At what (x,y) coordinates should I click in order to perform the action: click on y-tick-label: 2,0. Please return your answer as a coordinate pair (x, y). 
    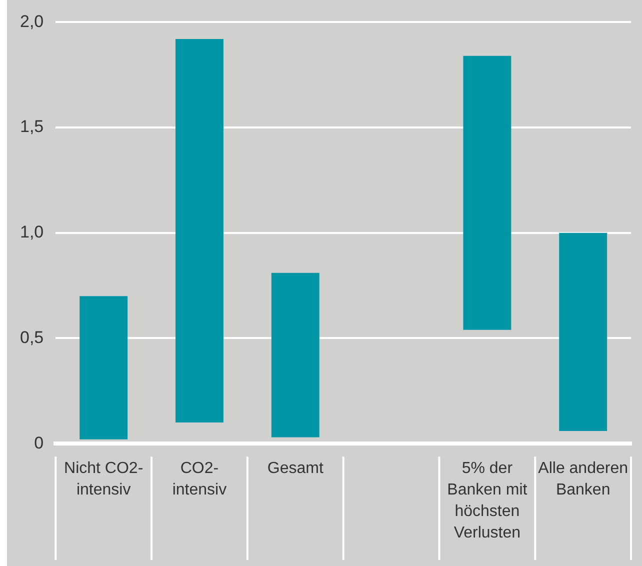
    Looking at the image, I should click on (32, 21).